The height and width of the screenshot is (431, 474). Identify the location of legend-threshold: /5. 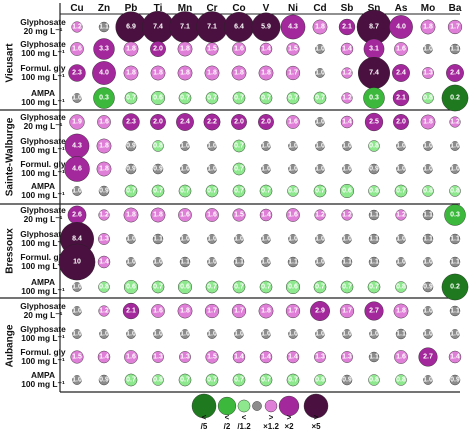
(204, 426).